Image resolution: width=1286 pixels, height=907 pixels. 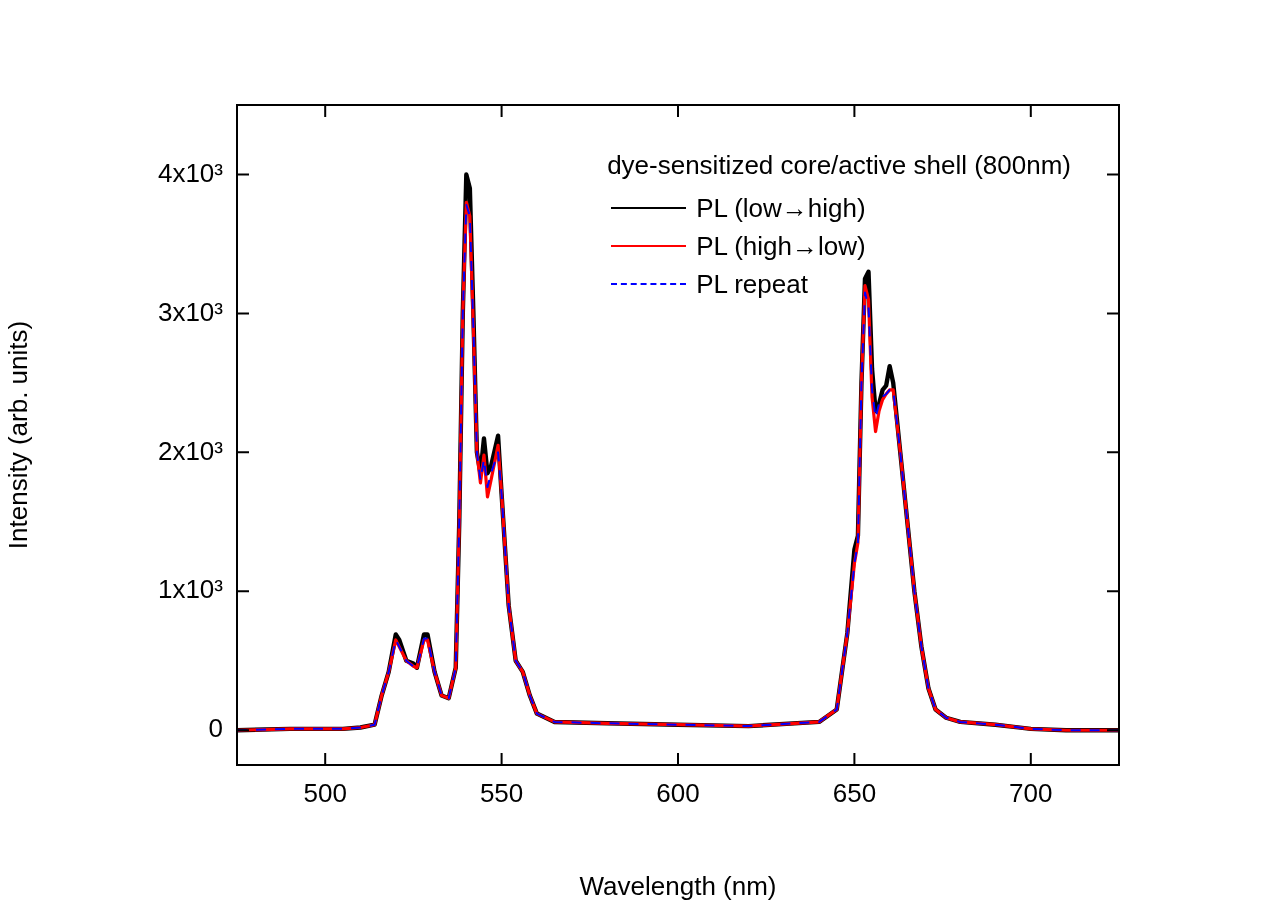 What do you see at coordinates (678, 885) in the screenshot?
I see `x-axis-title: Wavelength (nm)` at bounding box center [678, 885].